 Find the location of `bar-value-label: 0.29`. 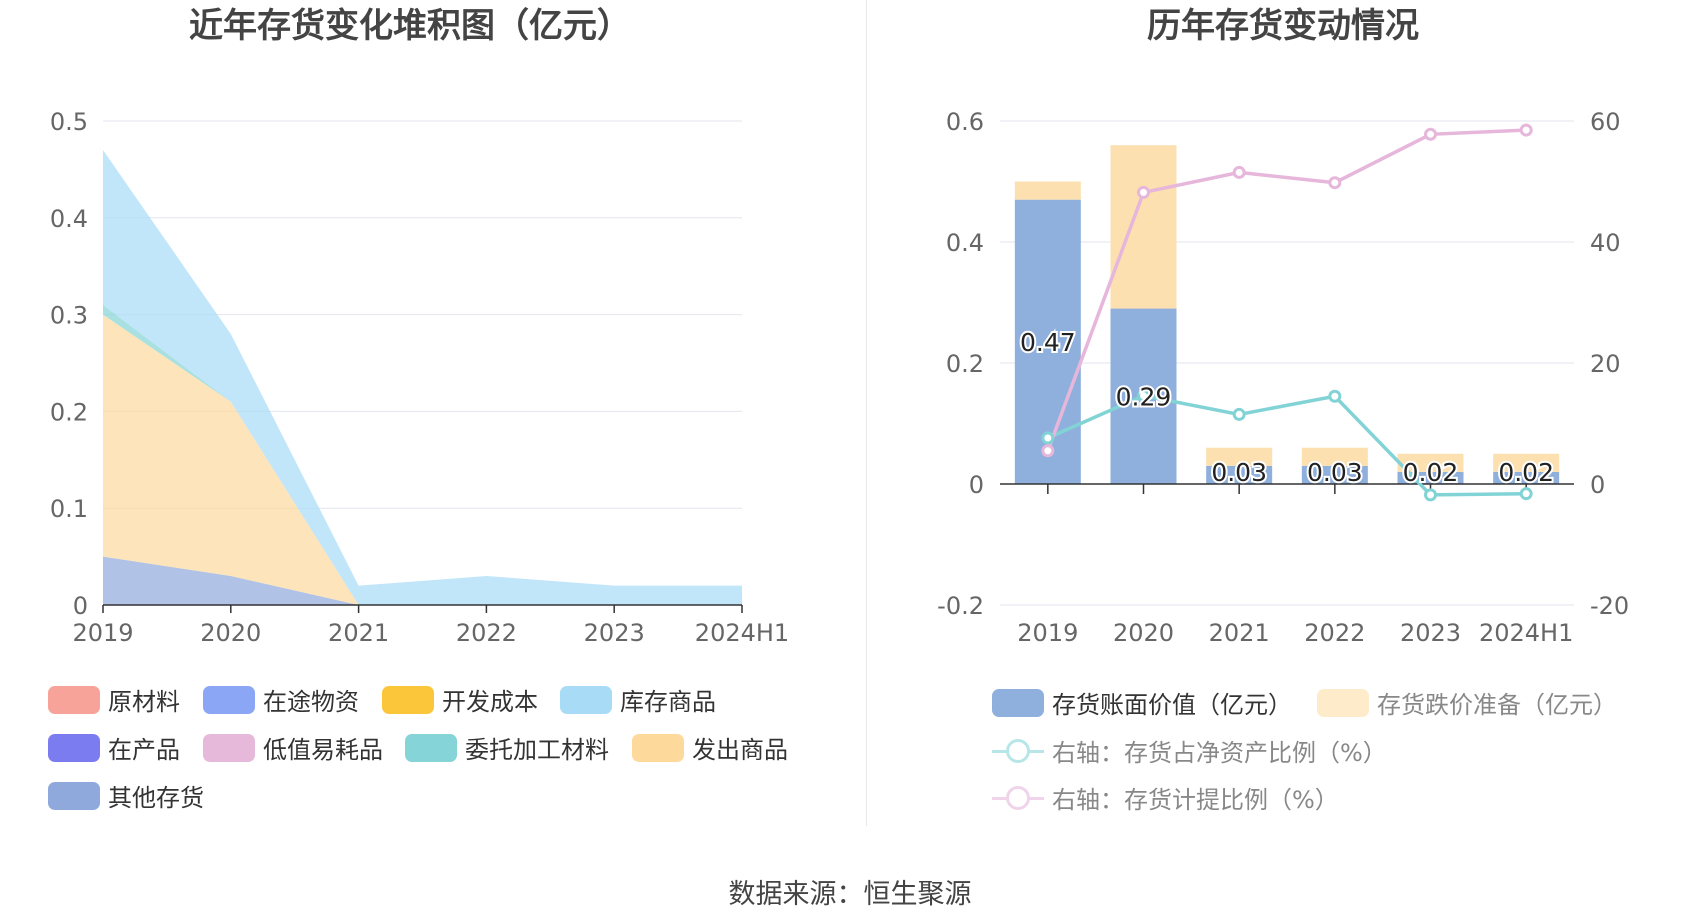

bar-value-label: 0.29 is located at coordinates (1144, 396).